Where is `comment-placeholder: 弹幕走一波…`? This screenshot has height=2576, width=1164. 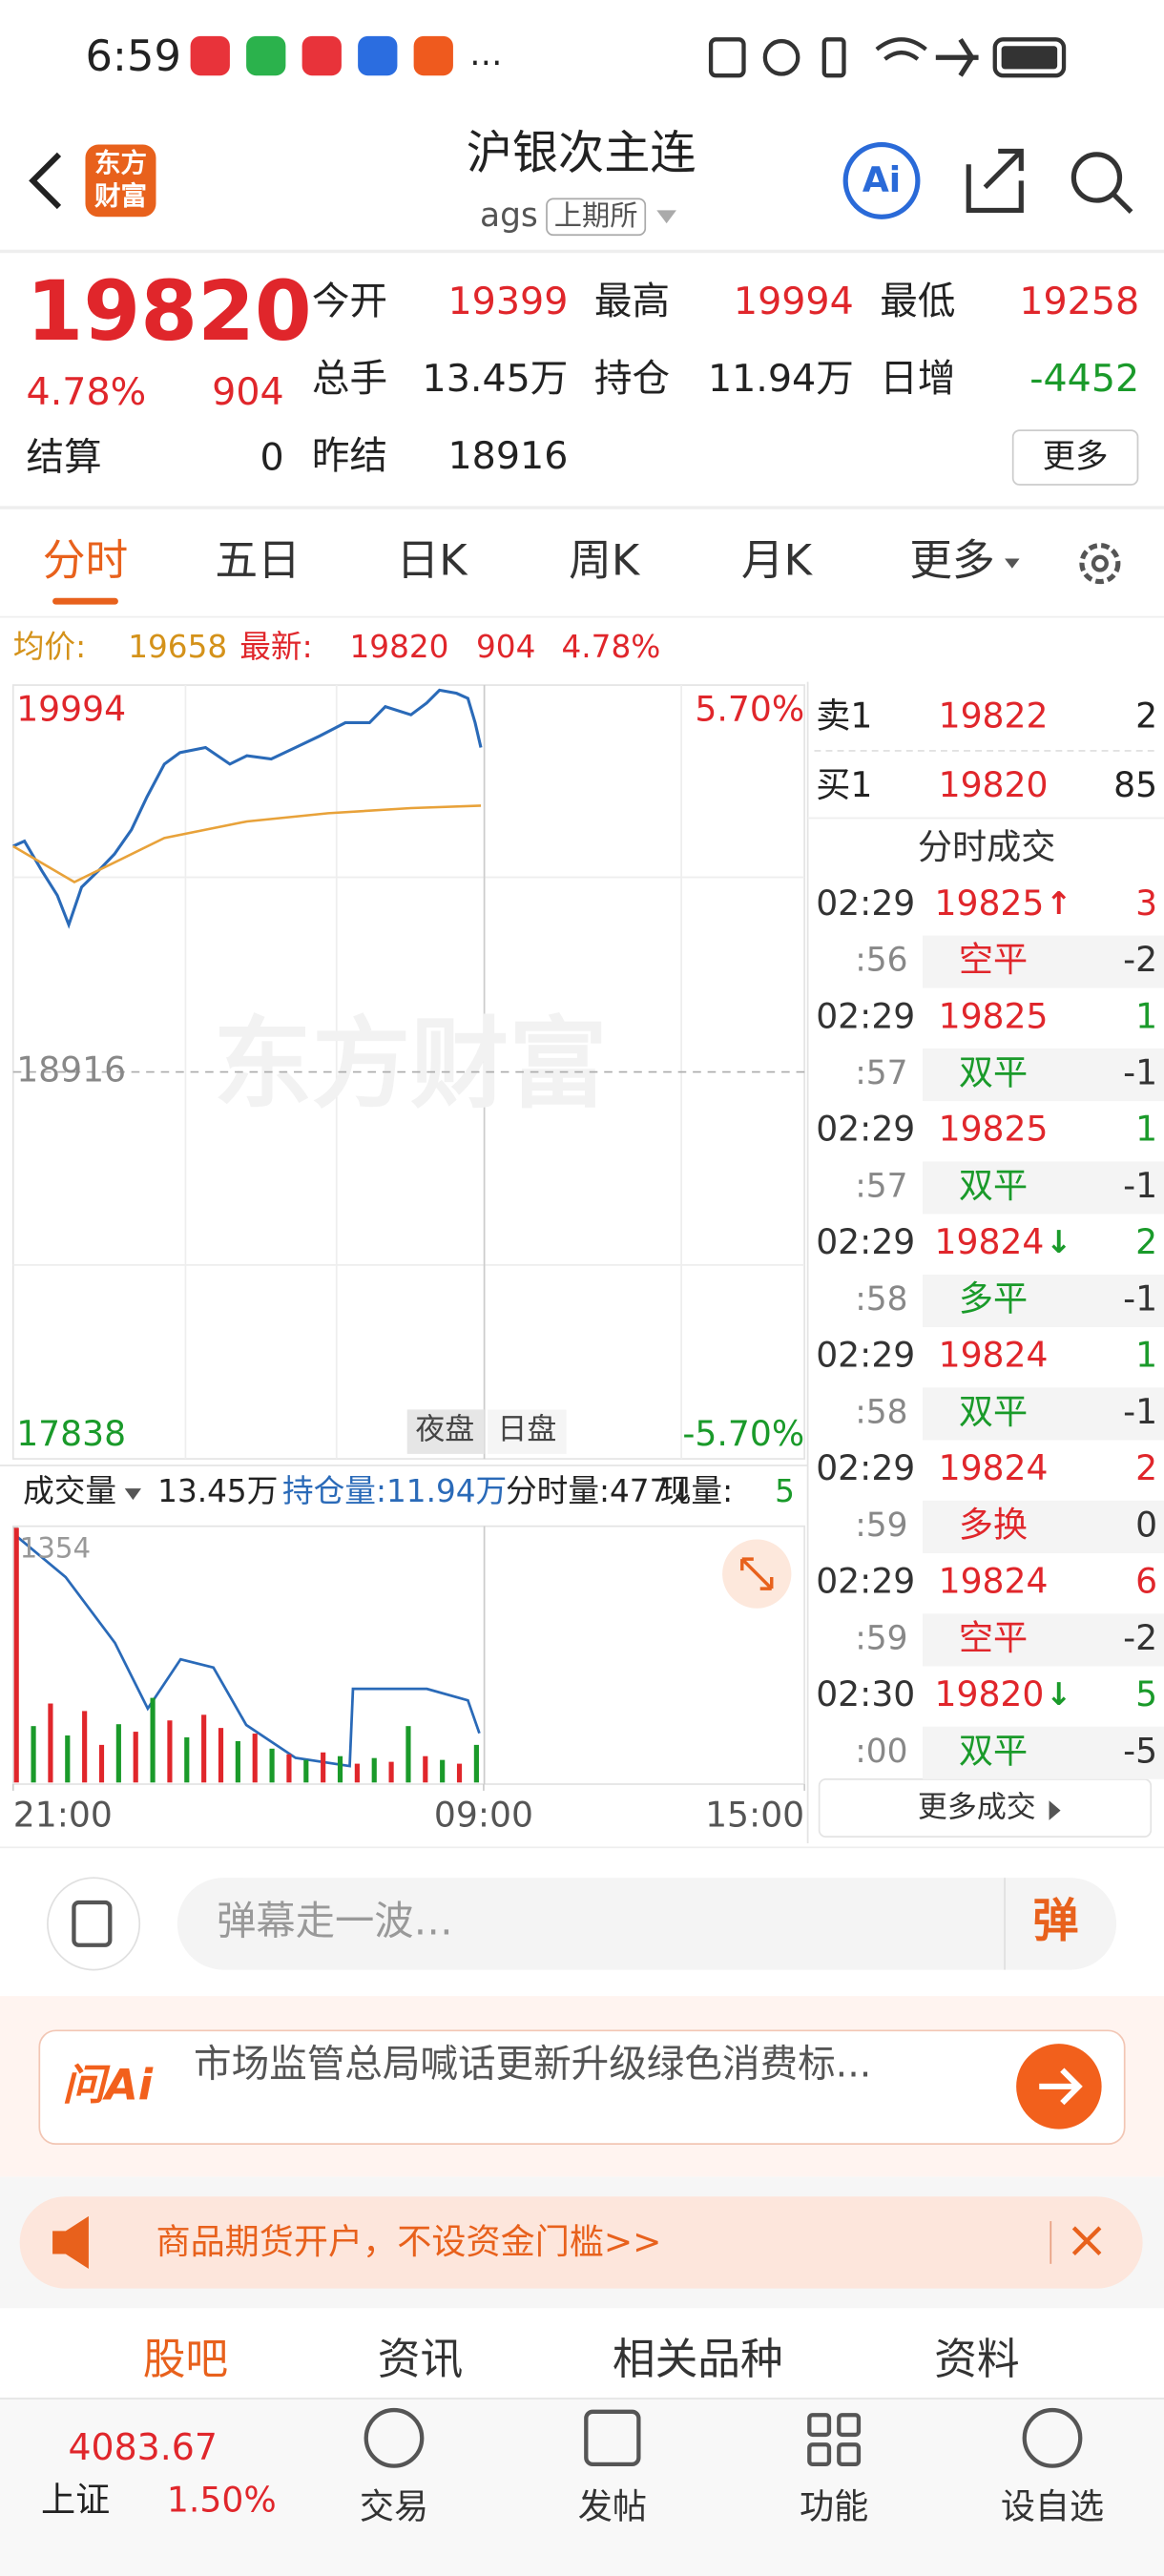 comment-placeholder: 弹幕走一波… is located at coordinates (335, 1920).